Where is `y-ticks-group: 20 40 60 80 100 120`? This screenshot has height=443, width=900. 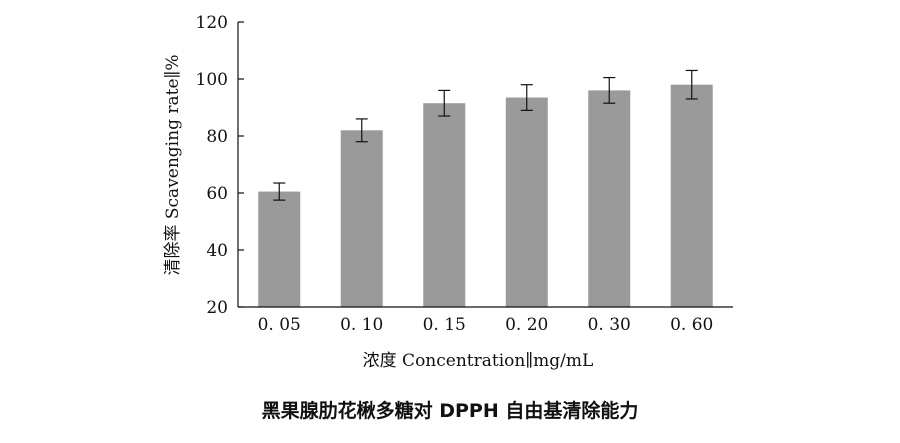
y-ticks-group: 20 40 60 80 100 120 is located at coordinates (220, 165).